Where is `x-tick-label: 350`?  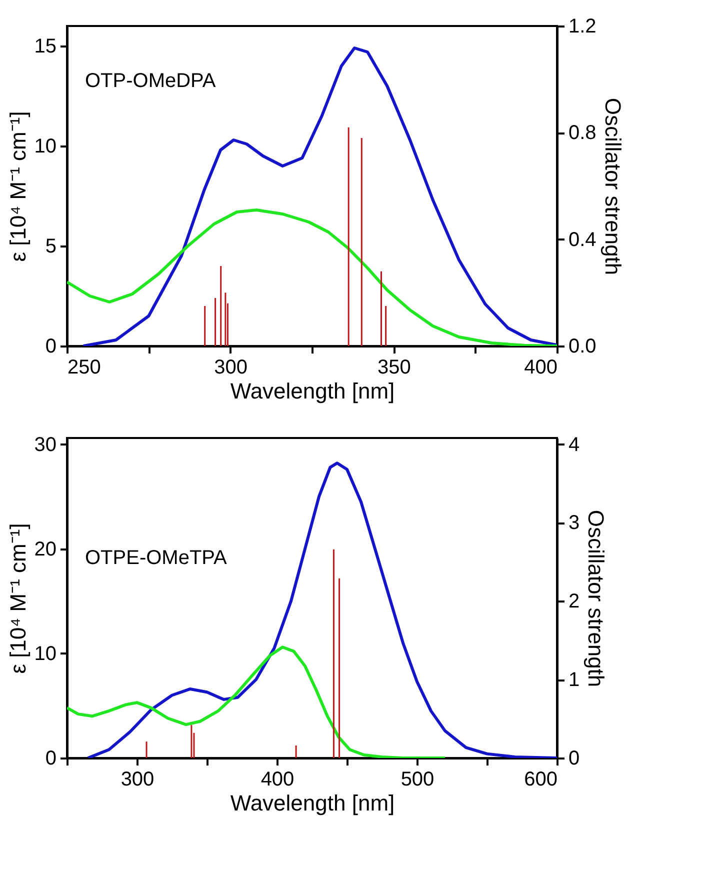 x-tick-label: 350 is located at coordinates (394, 367).